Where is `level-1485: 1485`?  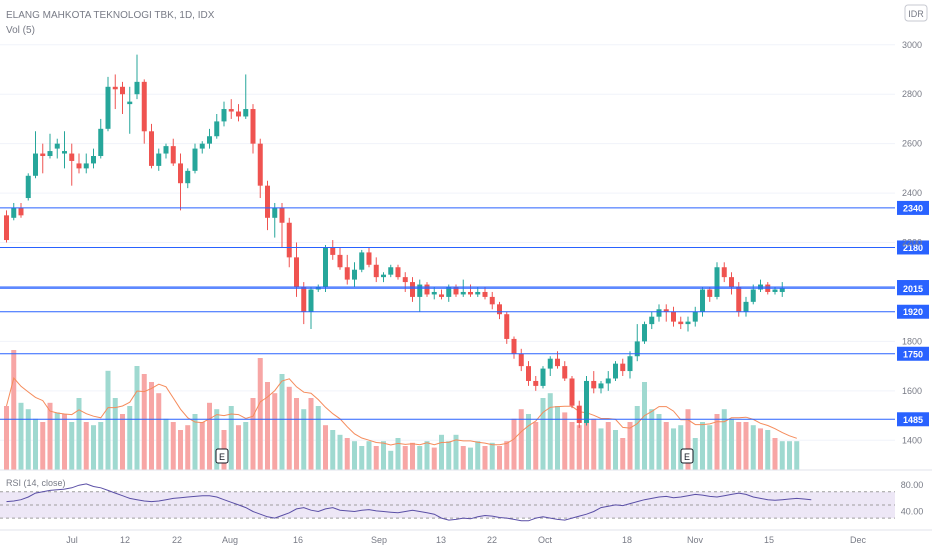 level-1485: 1485 is located at coordinates (464, 419).